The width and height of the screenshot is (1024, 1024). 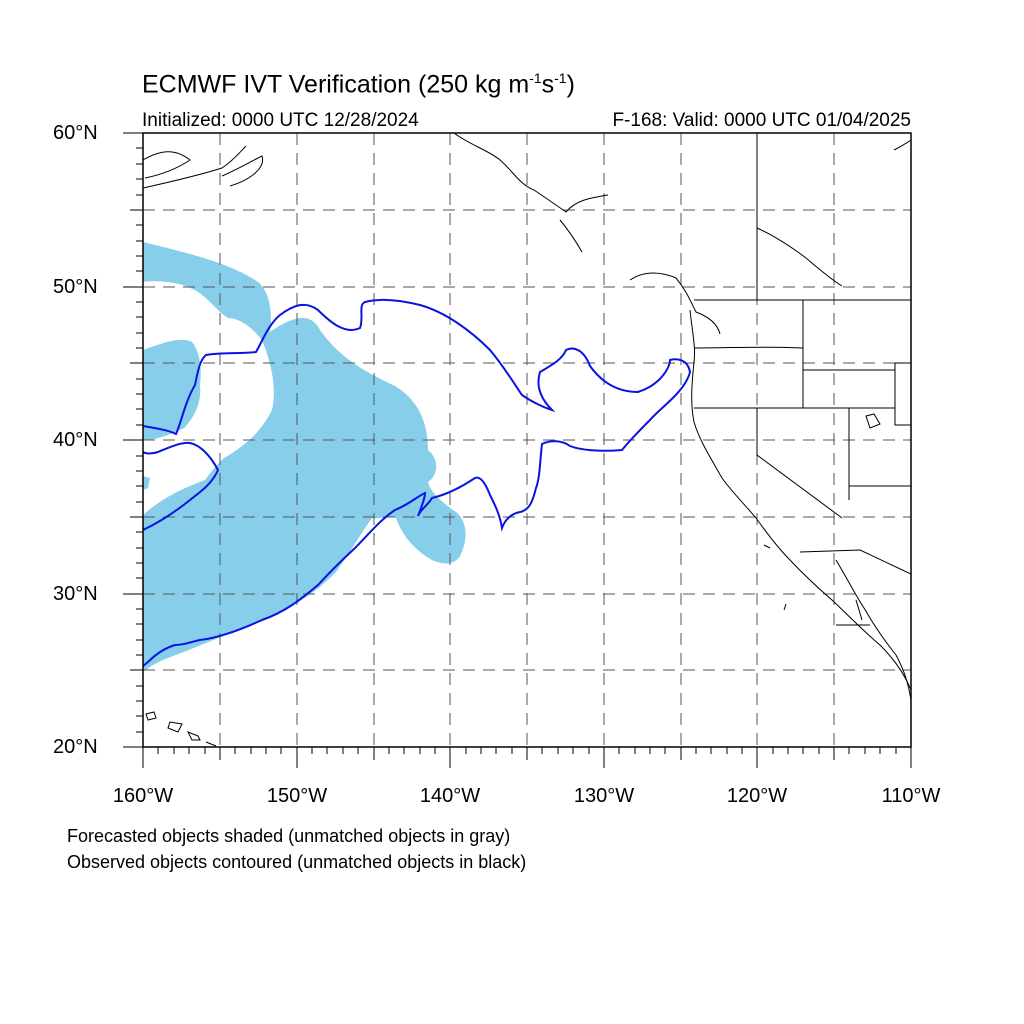 What do you see at coordinates (75, 440) in the screenshot?
I see `lat-label-40n: 40°N` at bounding box center [75, 440].